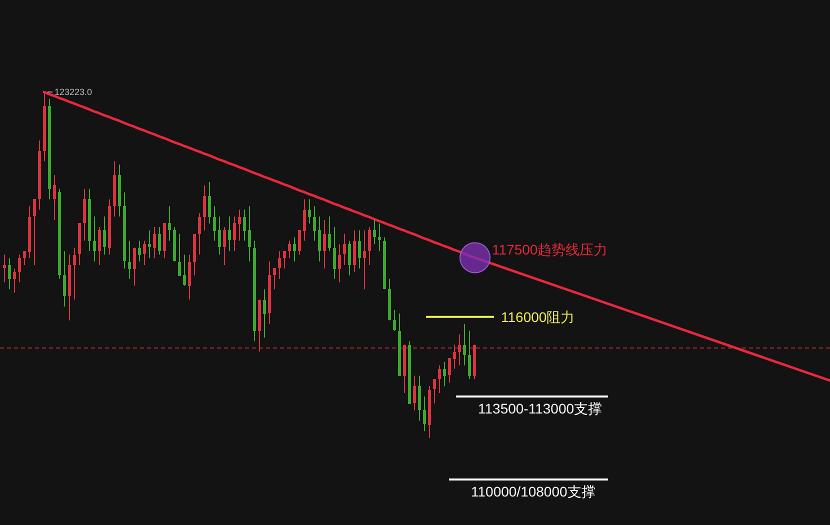 This screenshot has width=830, height=525. I want to click on annotation: 123223.0, so click(73, 92).